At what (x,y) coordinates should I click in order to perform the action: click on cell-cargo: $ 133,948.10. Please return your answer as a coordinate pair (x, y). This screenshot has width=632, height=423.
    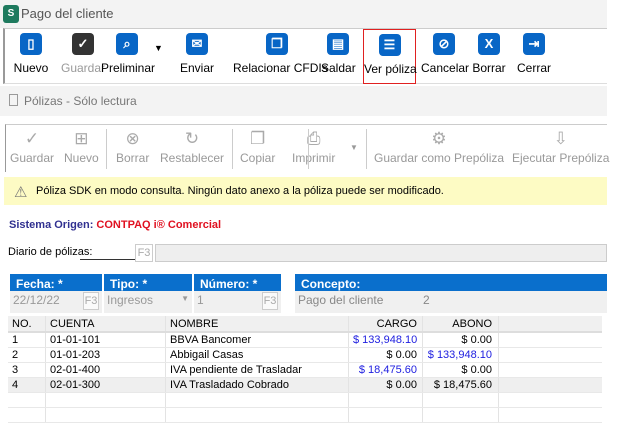
    Looking at the image, I should click on (386, 340).